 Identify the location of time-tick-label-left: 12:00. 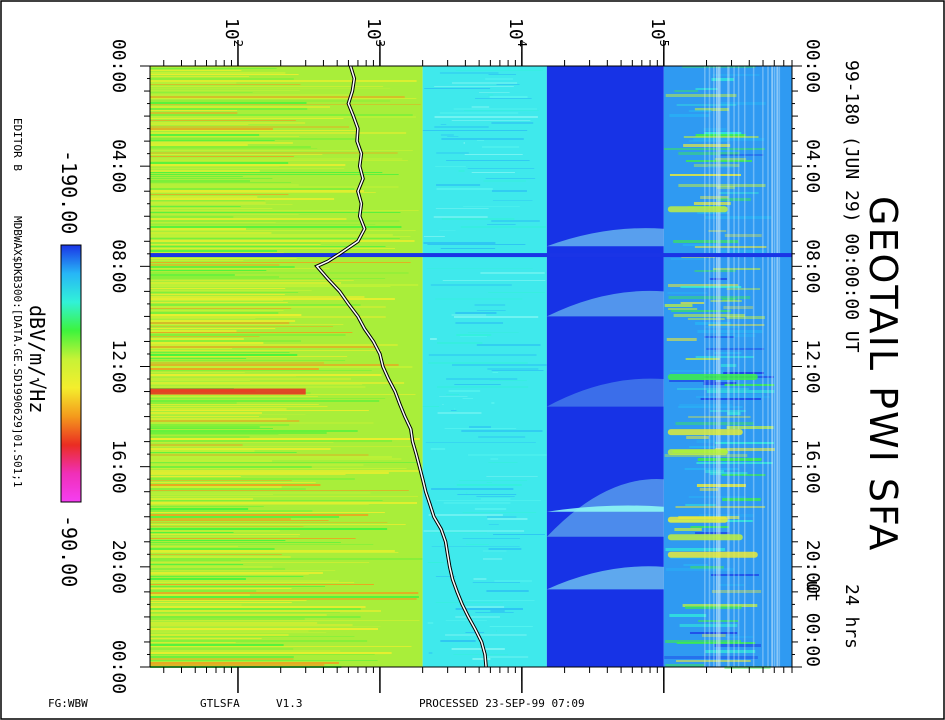
(118, 366).